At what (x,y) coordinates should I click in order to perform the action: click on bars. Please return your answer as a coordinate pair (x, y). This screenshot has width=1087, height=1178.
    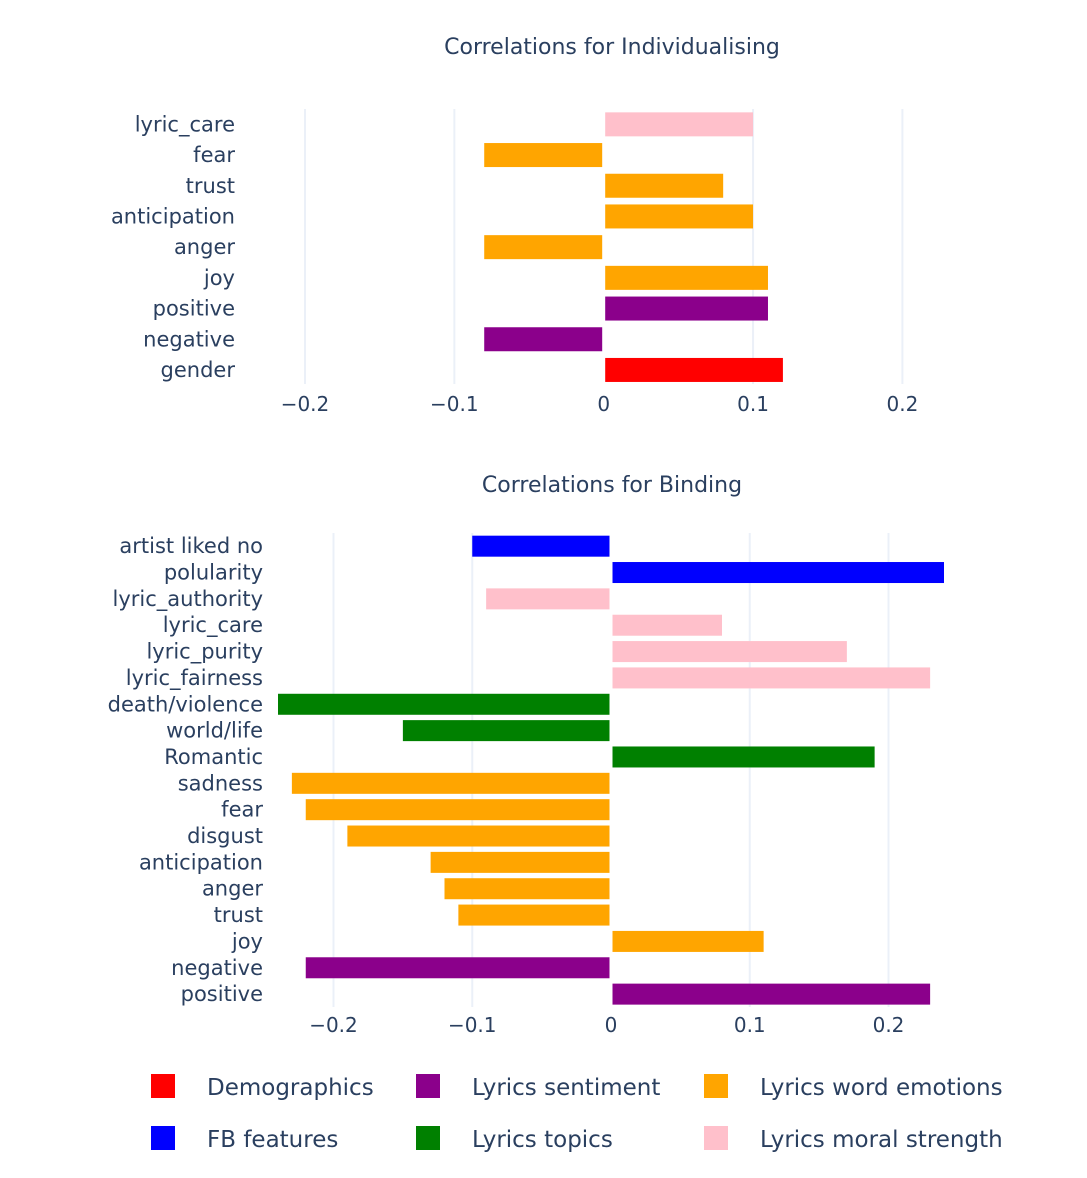
    Looking at the image, I should click on (633, 247).